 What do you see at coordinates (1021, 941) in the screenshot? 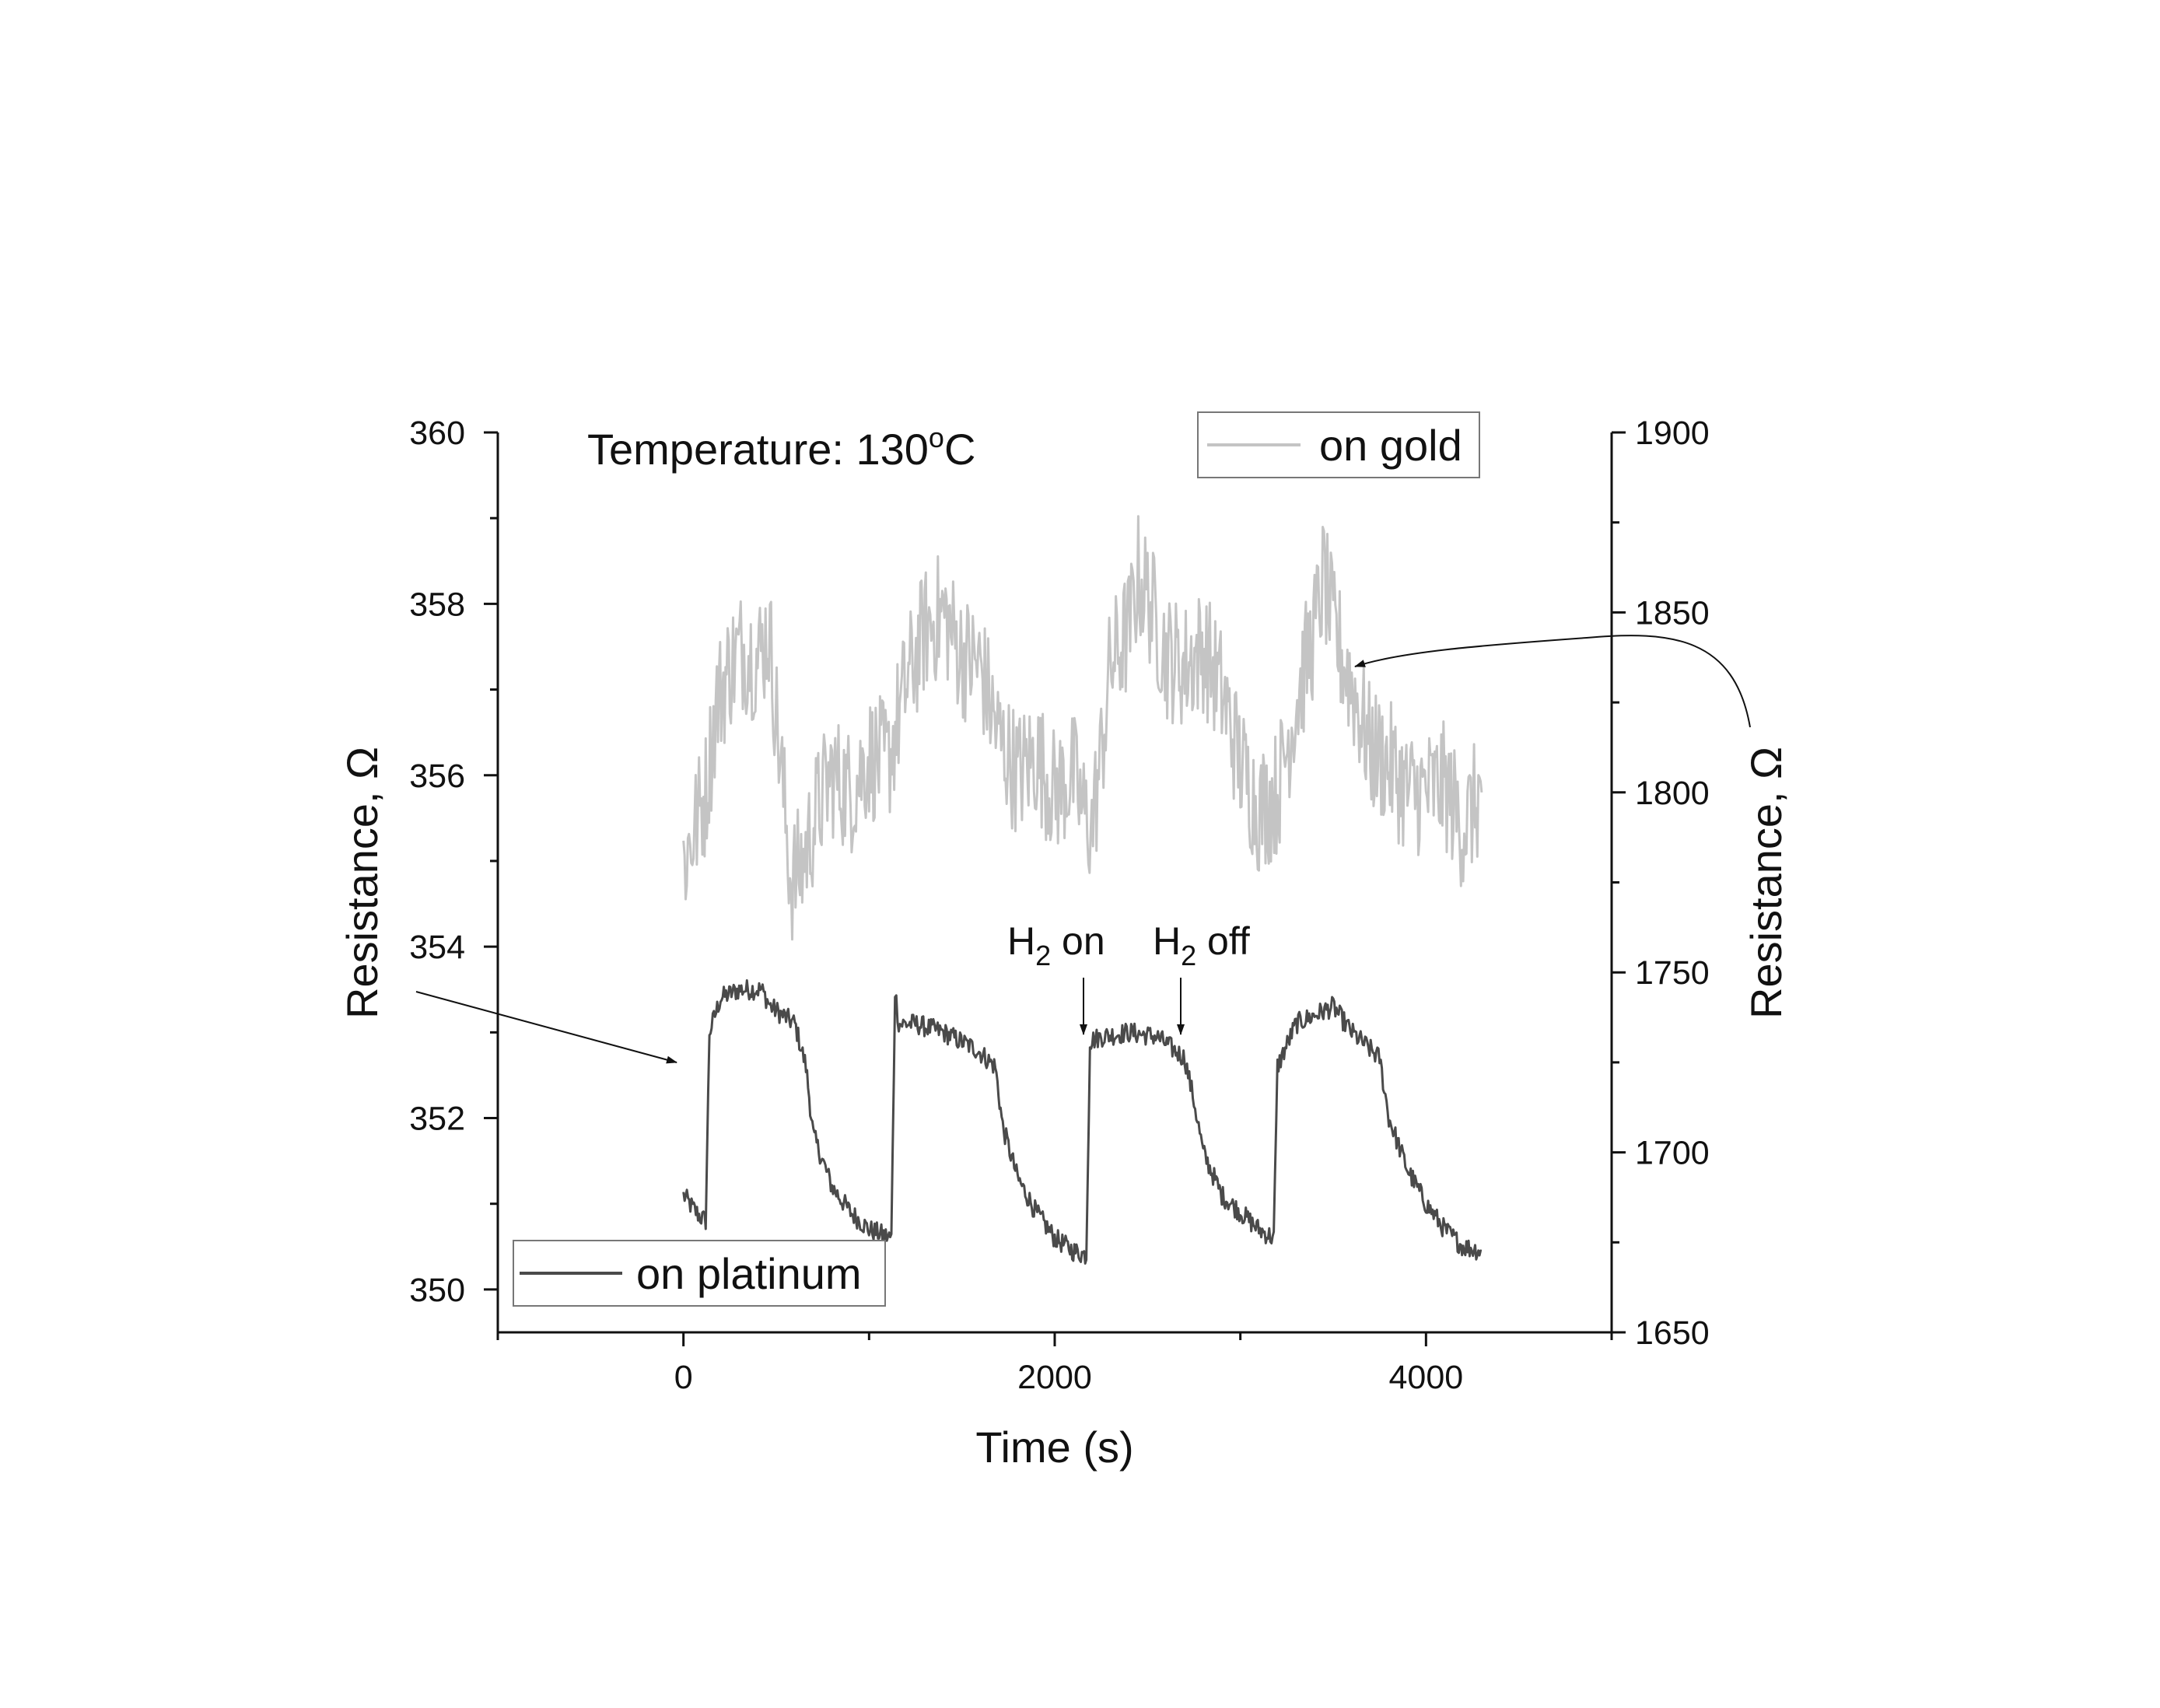
I see `h2-on-label-main: H` at bounding box center [1021, 941].